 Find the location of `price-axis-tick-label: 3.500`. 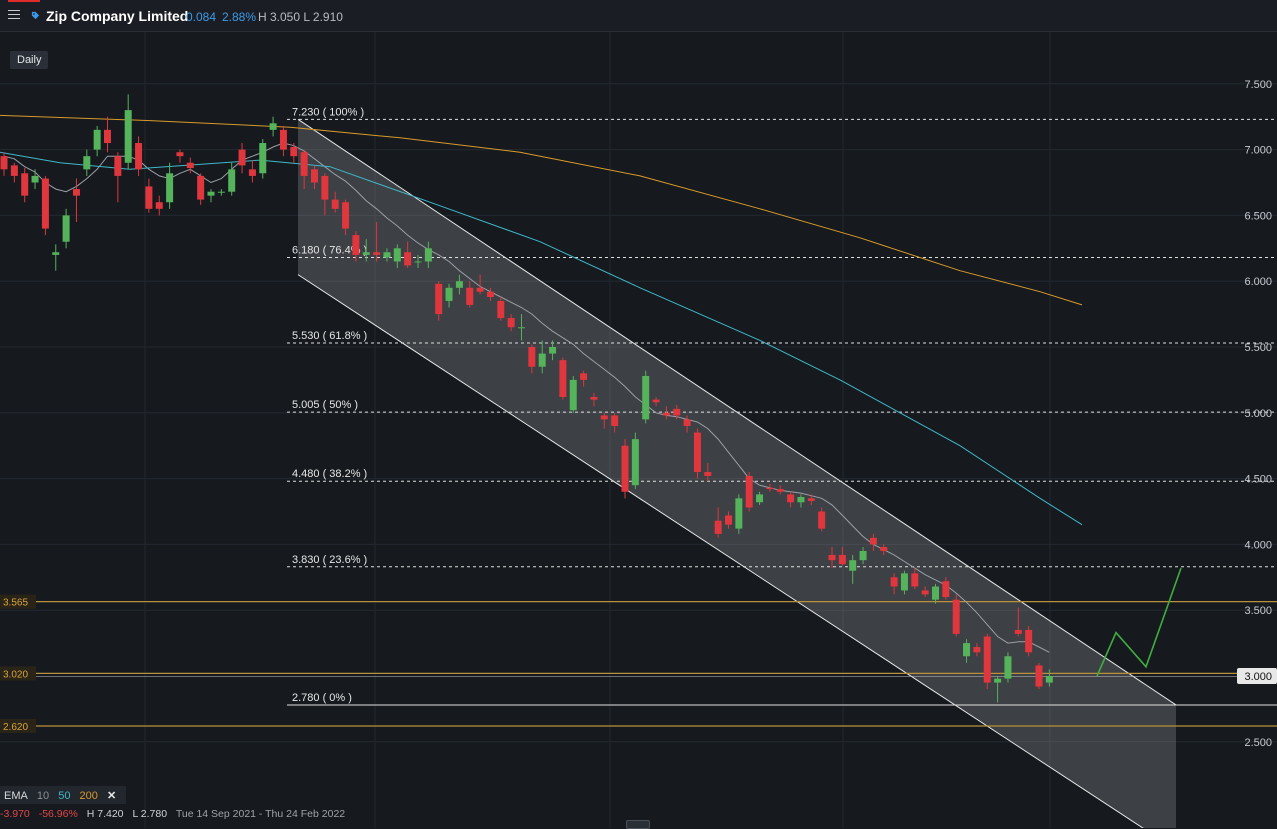

price-axis-tick-label: 3.500 is located at coordinates (1258, 611).